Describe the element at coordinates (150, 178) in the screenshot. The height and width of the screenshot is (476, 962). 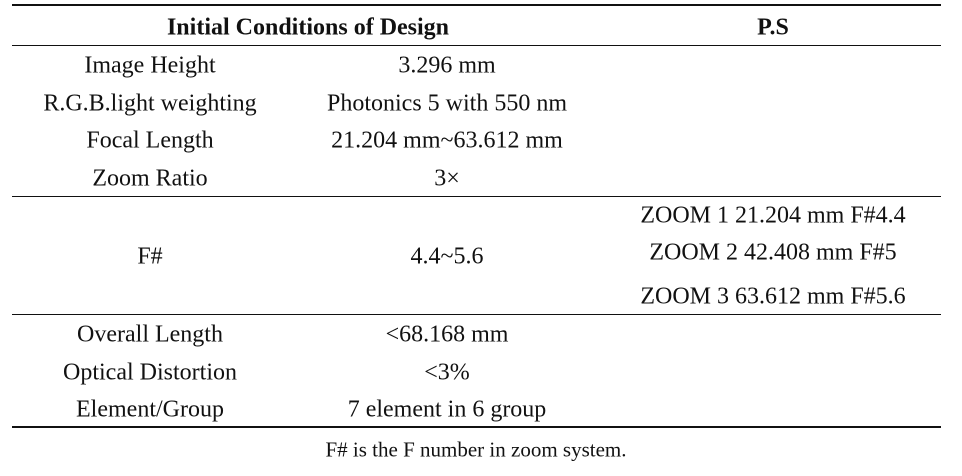
I see `row-label: Zoom Ratio` at that location.